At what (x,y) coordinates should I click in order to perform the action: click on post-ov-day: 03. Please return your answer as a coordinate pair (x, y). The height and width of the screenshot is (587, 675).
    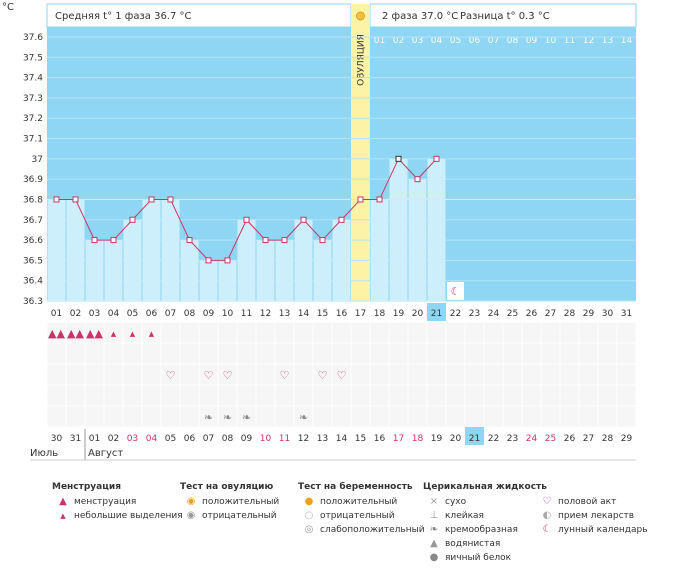
    Looking at the image, I should click on (417, 41).